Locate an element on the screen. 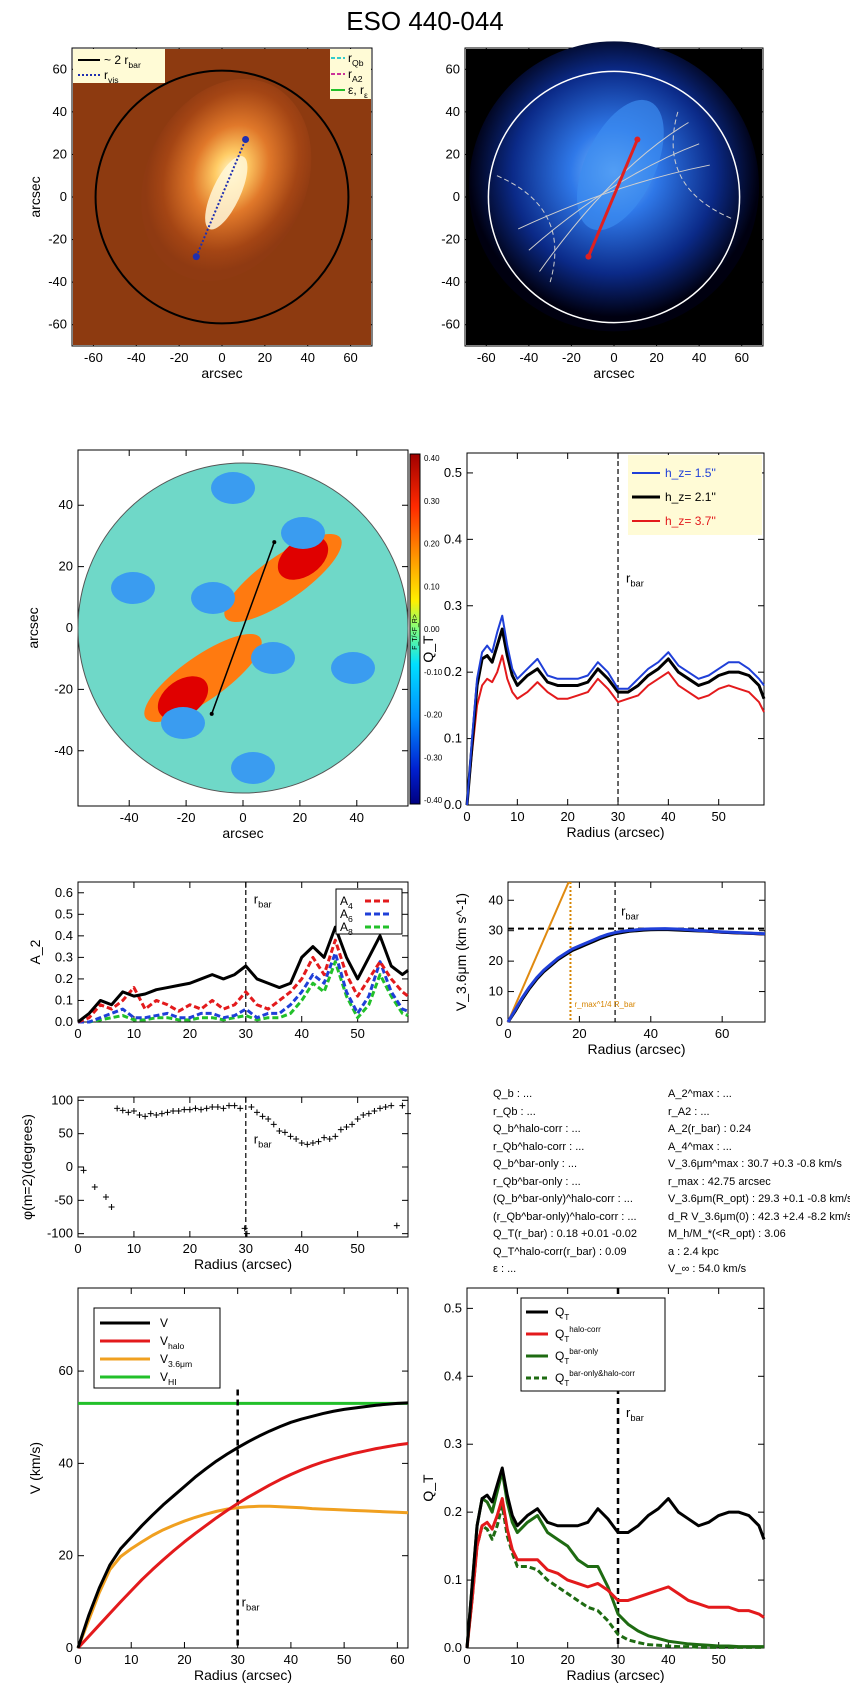  bar-endpoint is located at coordinates (211, 713).